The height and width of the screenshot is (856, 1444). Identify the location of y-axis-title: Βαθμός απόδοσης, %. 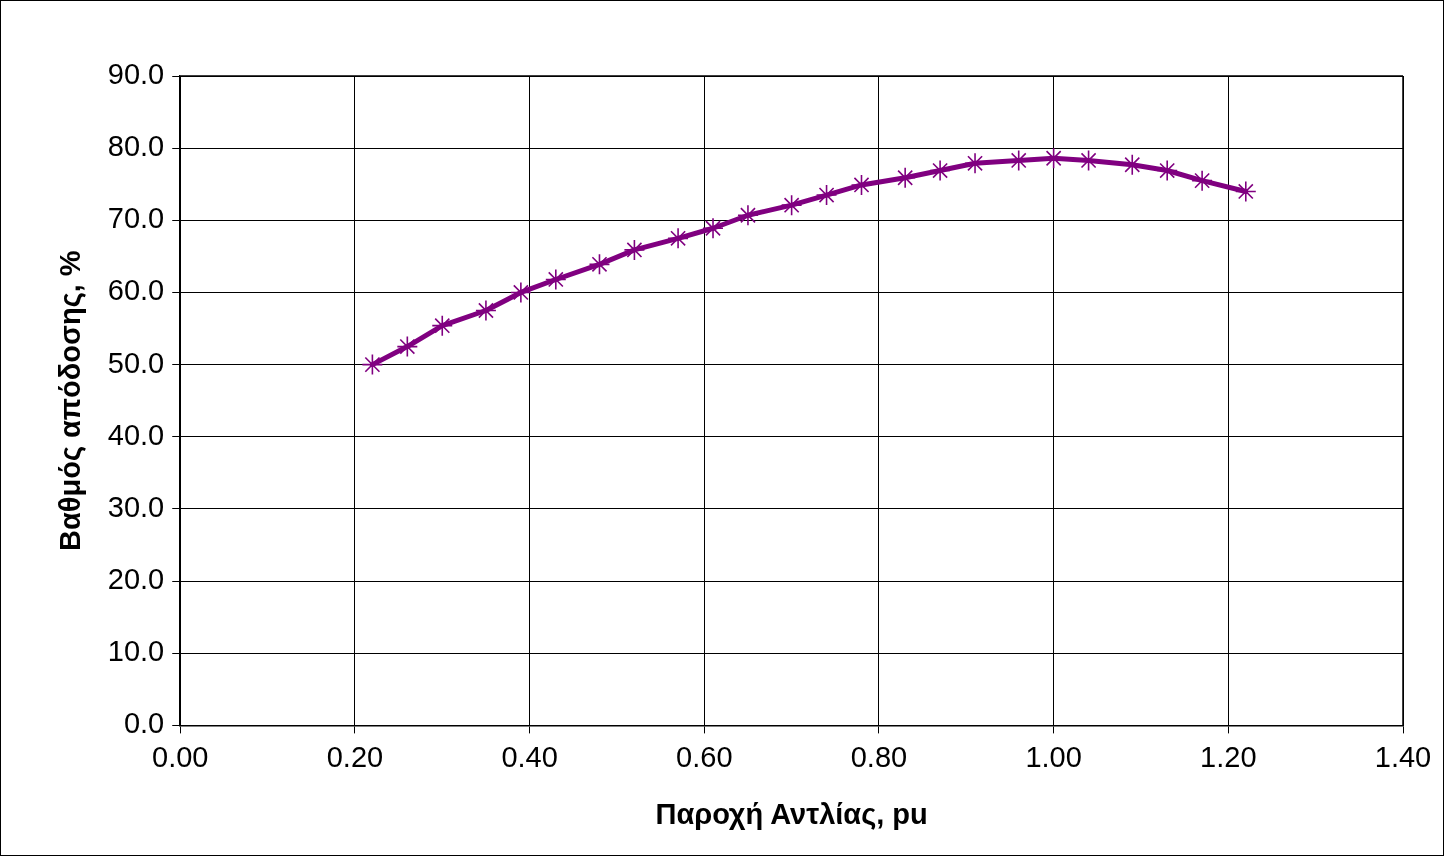
(70, 401).